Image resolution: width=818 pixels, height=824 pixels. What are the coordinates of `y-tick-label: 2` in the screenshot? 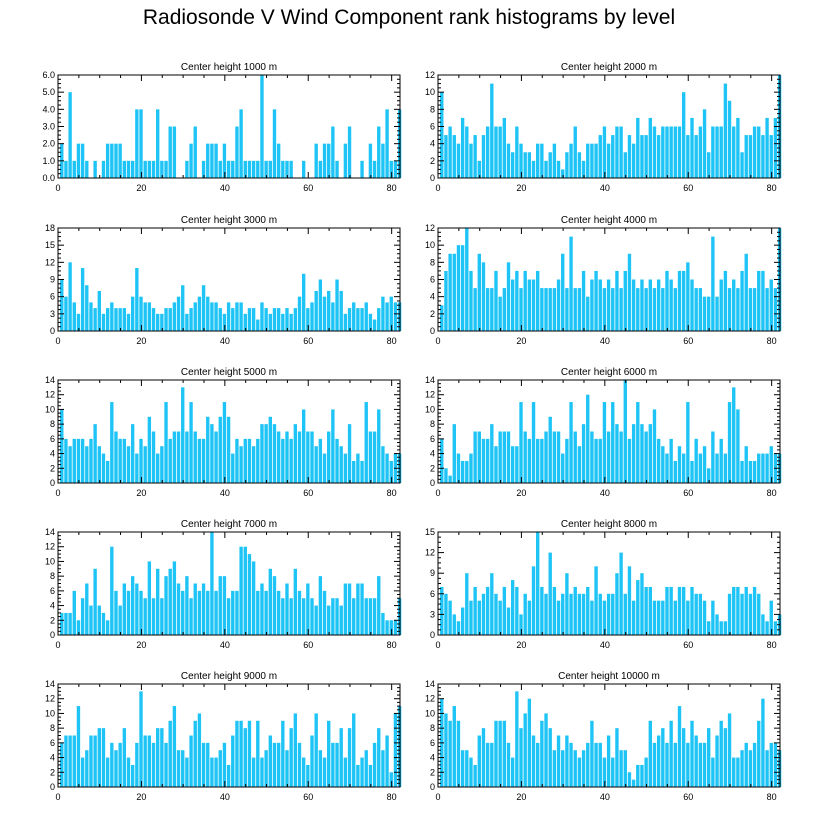 It's located at (52, 772).